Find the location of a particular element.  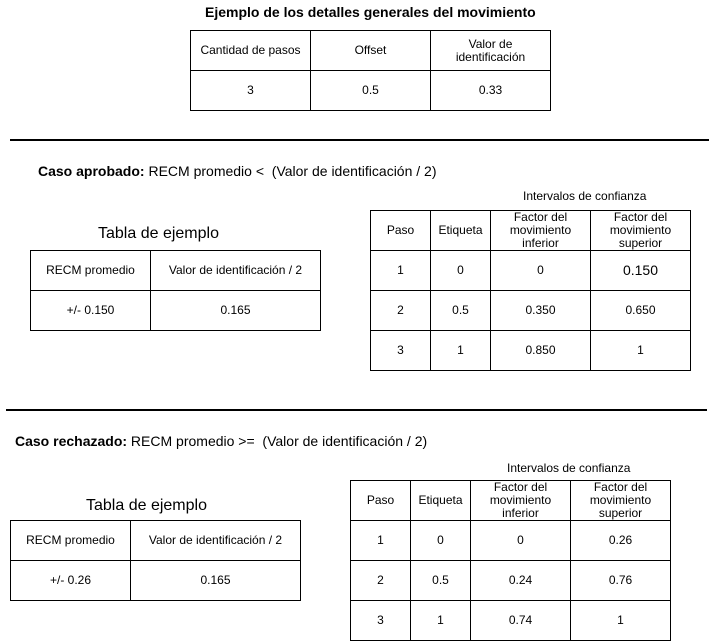

table-row: 1 0 0 0.26 is located at coordinates (510, 540).